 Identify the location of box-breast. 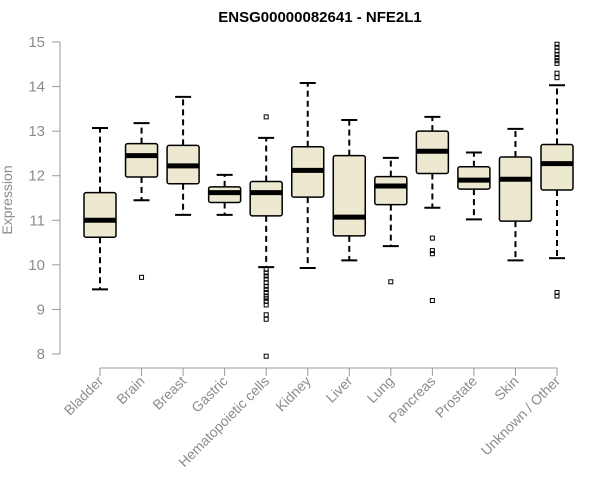
(183, 155).